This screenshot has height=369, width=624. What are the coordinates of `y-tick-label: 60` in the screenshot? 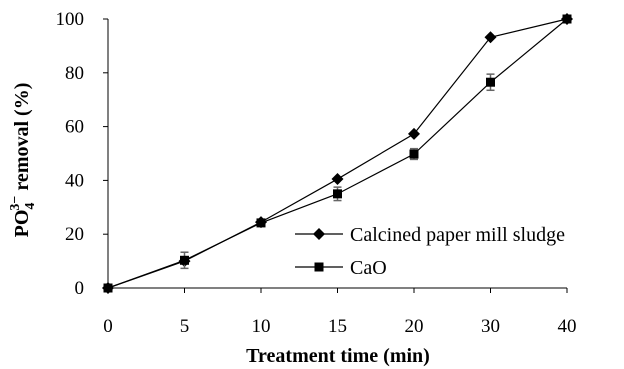 It's located at (74, 127).